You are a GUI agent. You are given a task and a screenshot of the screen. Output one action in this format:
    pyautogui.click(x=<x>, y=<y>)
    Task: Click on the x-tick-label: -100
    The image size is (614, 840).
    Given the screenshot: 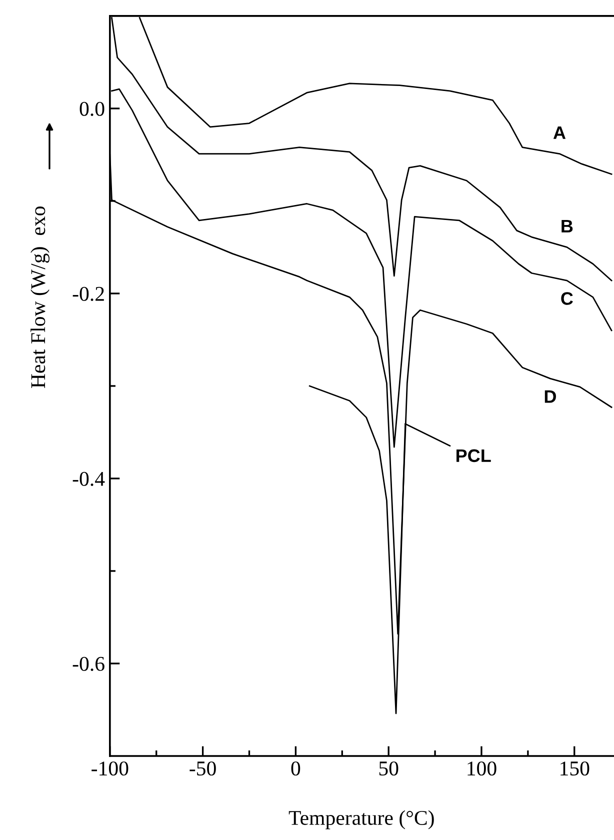 What is the action you would take?
    pyautogui.click(x=110, y=768)
    